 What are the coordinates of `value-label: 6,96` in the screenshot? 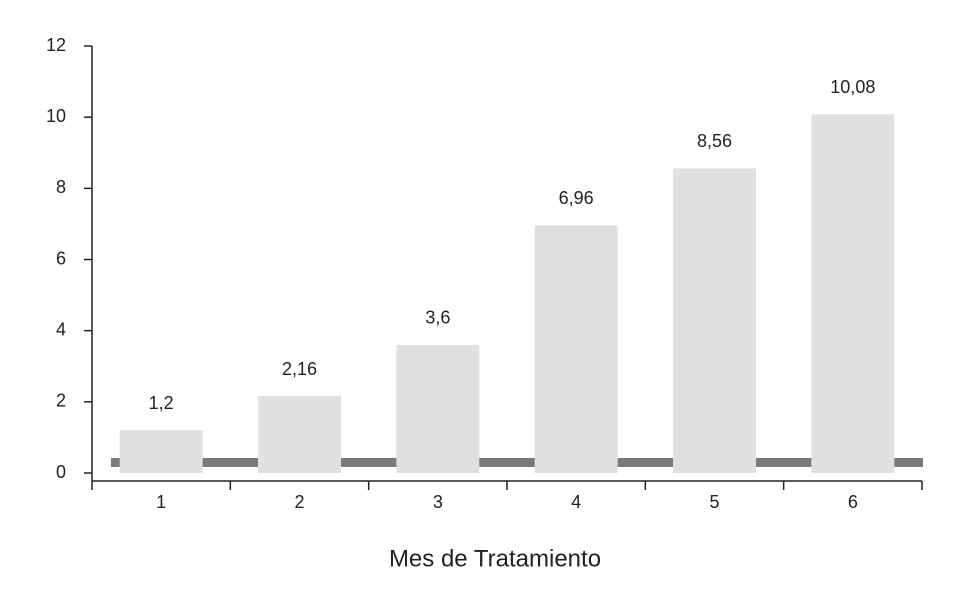 It's located at (576, 198).